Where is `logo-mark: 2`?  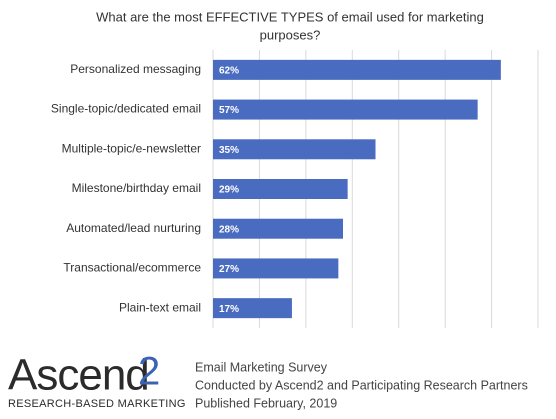
logo-mark: 2 is located at coordinates (149, 372).